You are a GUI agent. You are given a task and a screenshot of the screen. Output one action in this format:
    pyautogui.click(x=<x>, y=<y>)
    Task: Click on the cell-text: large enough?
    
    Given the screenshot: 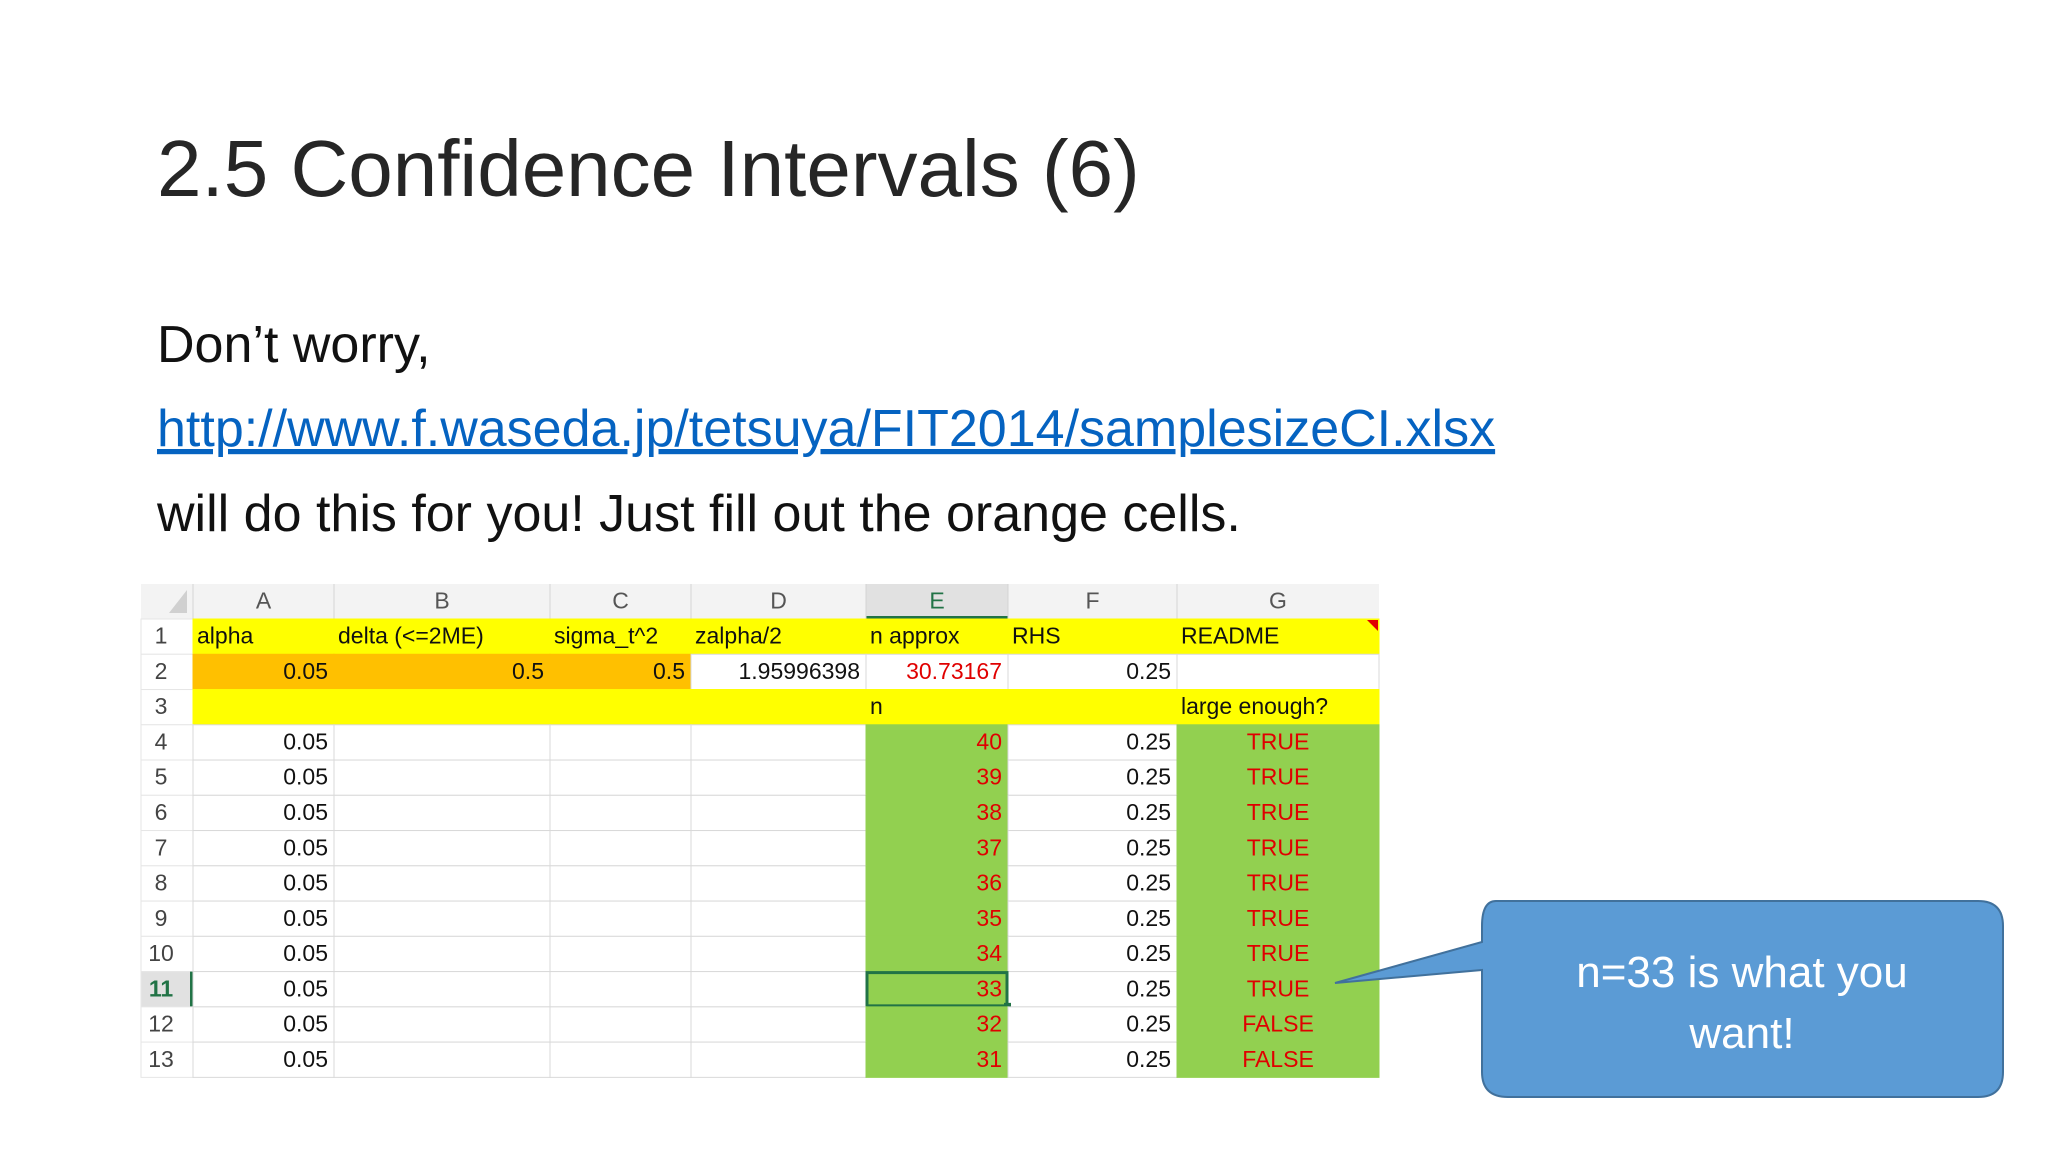 What is the action you would take?
    pyautogui.click(x=1254, y=706)
    